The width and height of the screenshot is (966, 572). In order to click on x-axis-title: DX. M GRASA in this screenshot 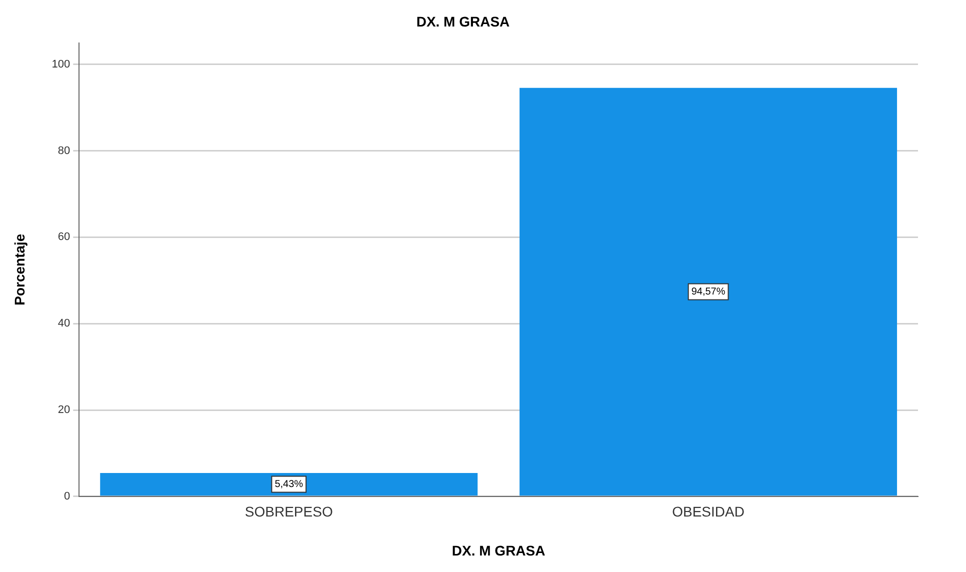, I will do `click(499, 550)`.